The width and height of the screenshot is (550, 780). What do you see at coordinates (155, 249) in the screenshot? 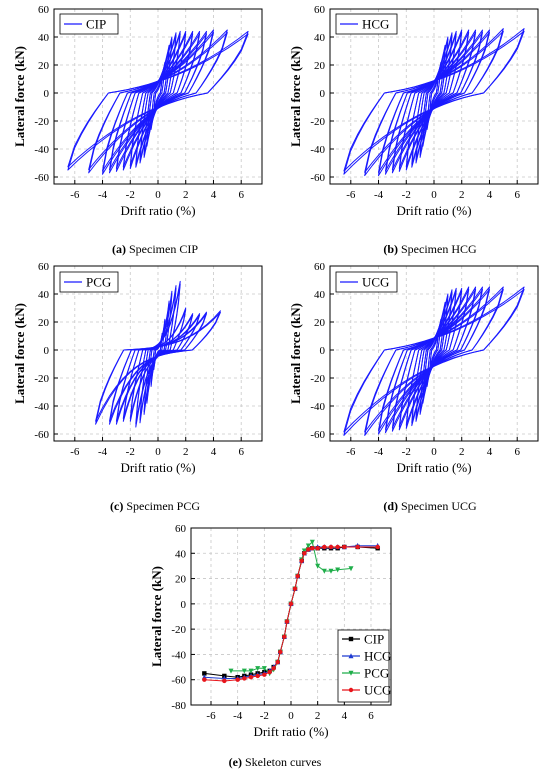
I see `caption-a: (a) Specimen CIP` at bounding box center [155, 249].